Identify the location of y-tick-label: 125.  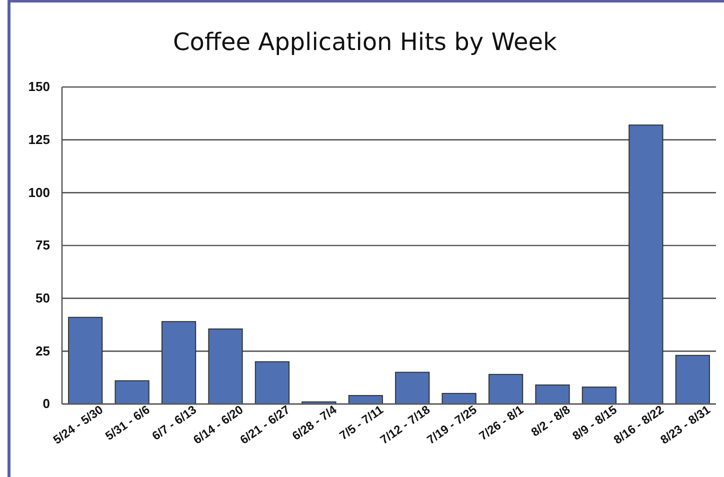
(39, 139).